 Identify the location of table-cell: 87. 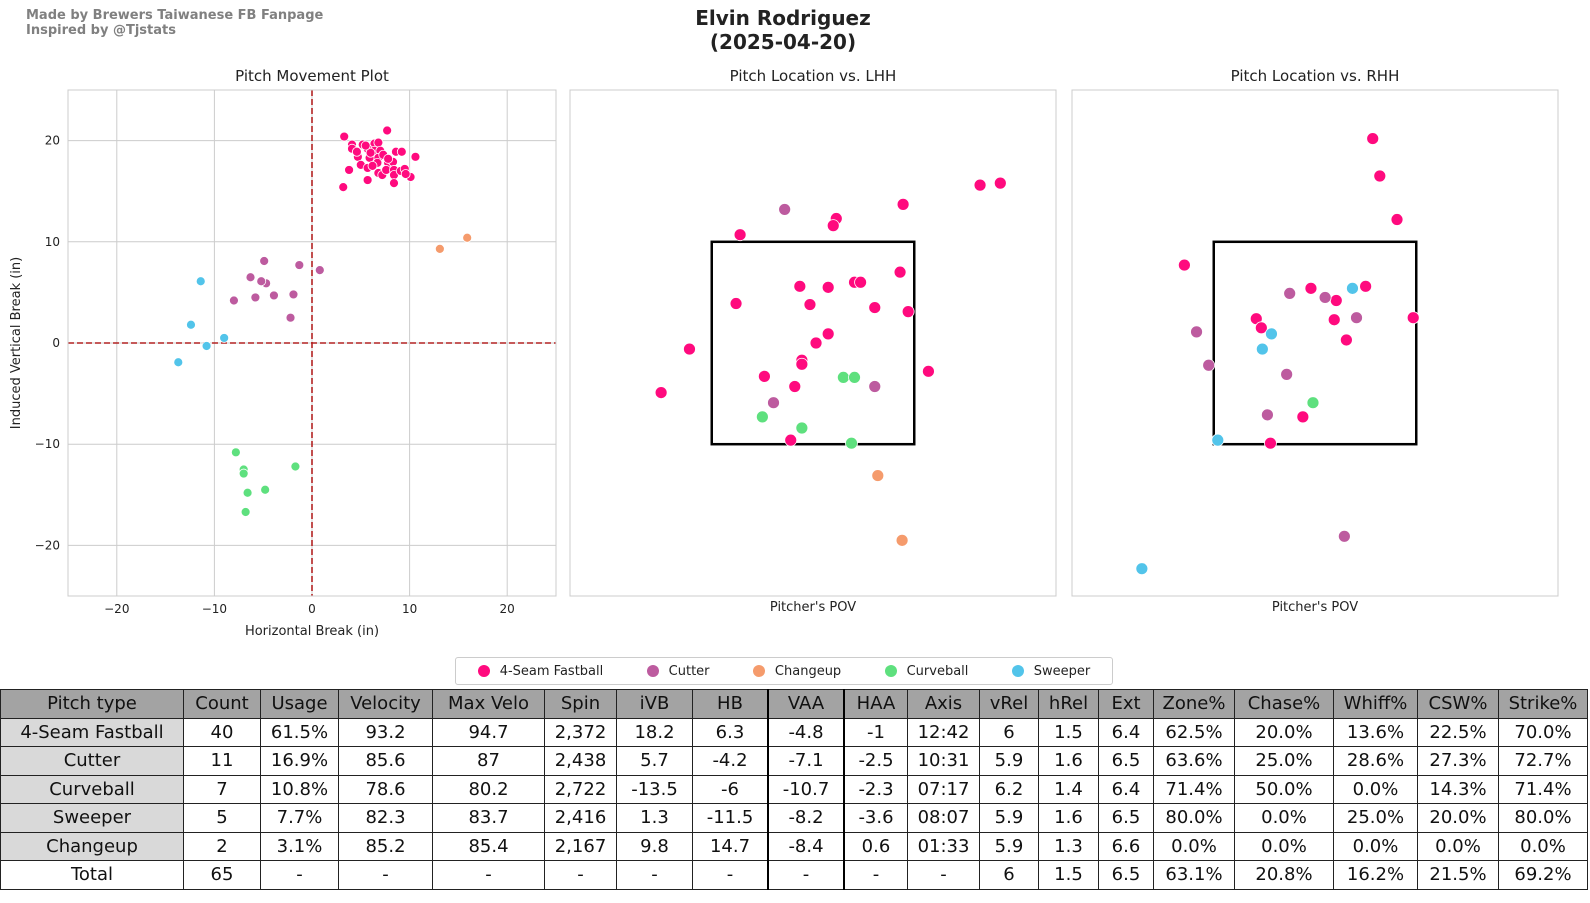
(488, 761).